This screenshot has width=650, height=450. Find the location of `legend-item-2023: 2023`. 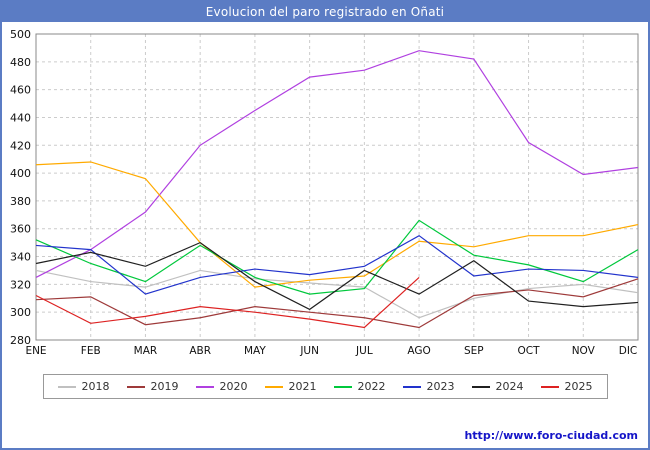

legend-item-2023: 2023 is located at coordinates (428, 386).